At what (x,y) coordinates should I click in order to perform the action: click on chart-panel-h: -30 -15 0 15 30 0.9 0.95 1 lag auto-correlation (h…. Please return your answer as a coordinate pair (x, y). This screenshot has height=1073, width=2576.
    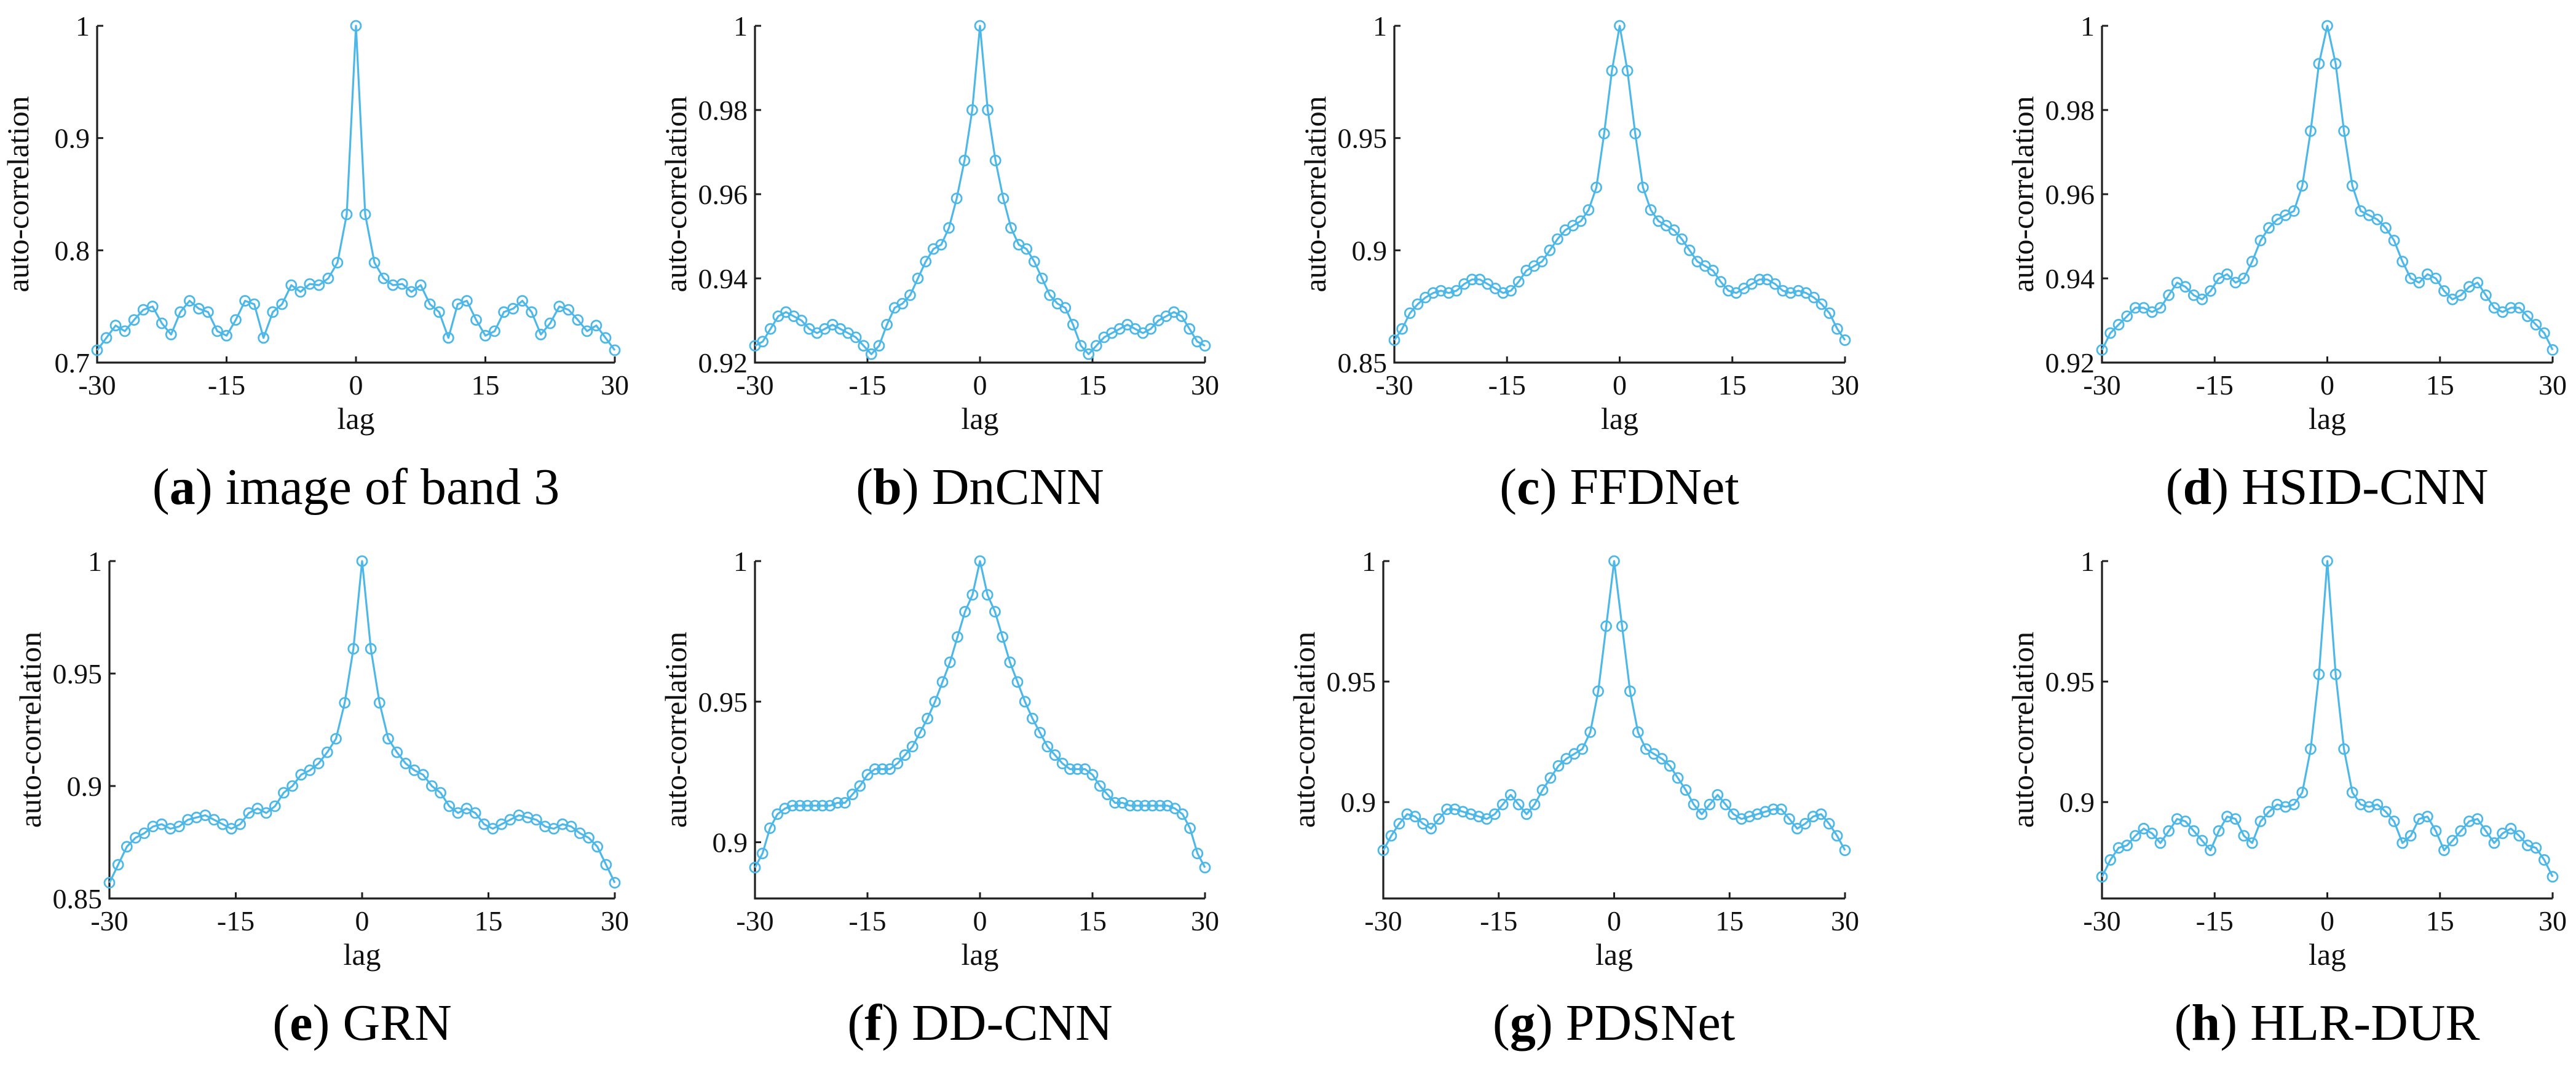
    Looking at the image, I should click on (2286, 798).